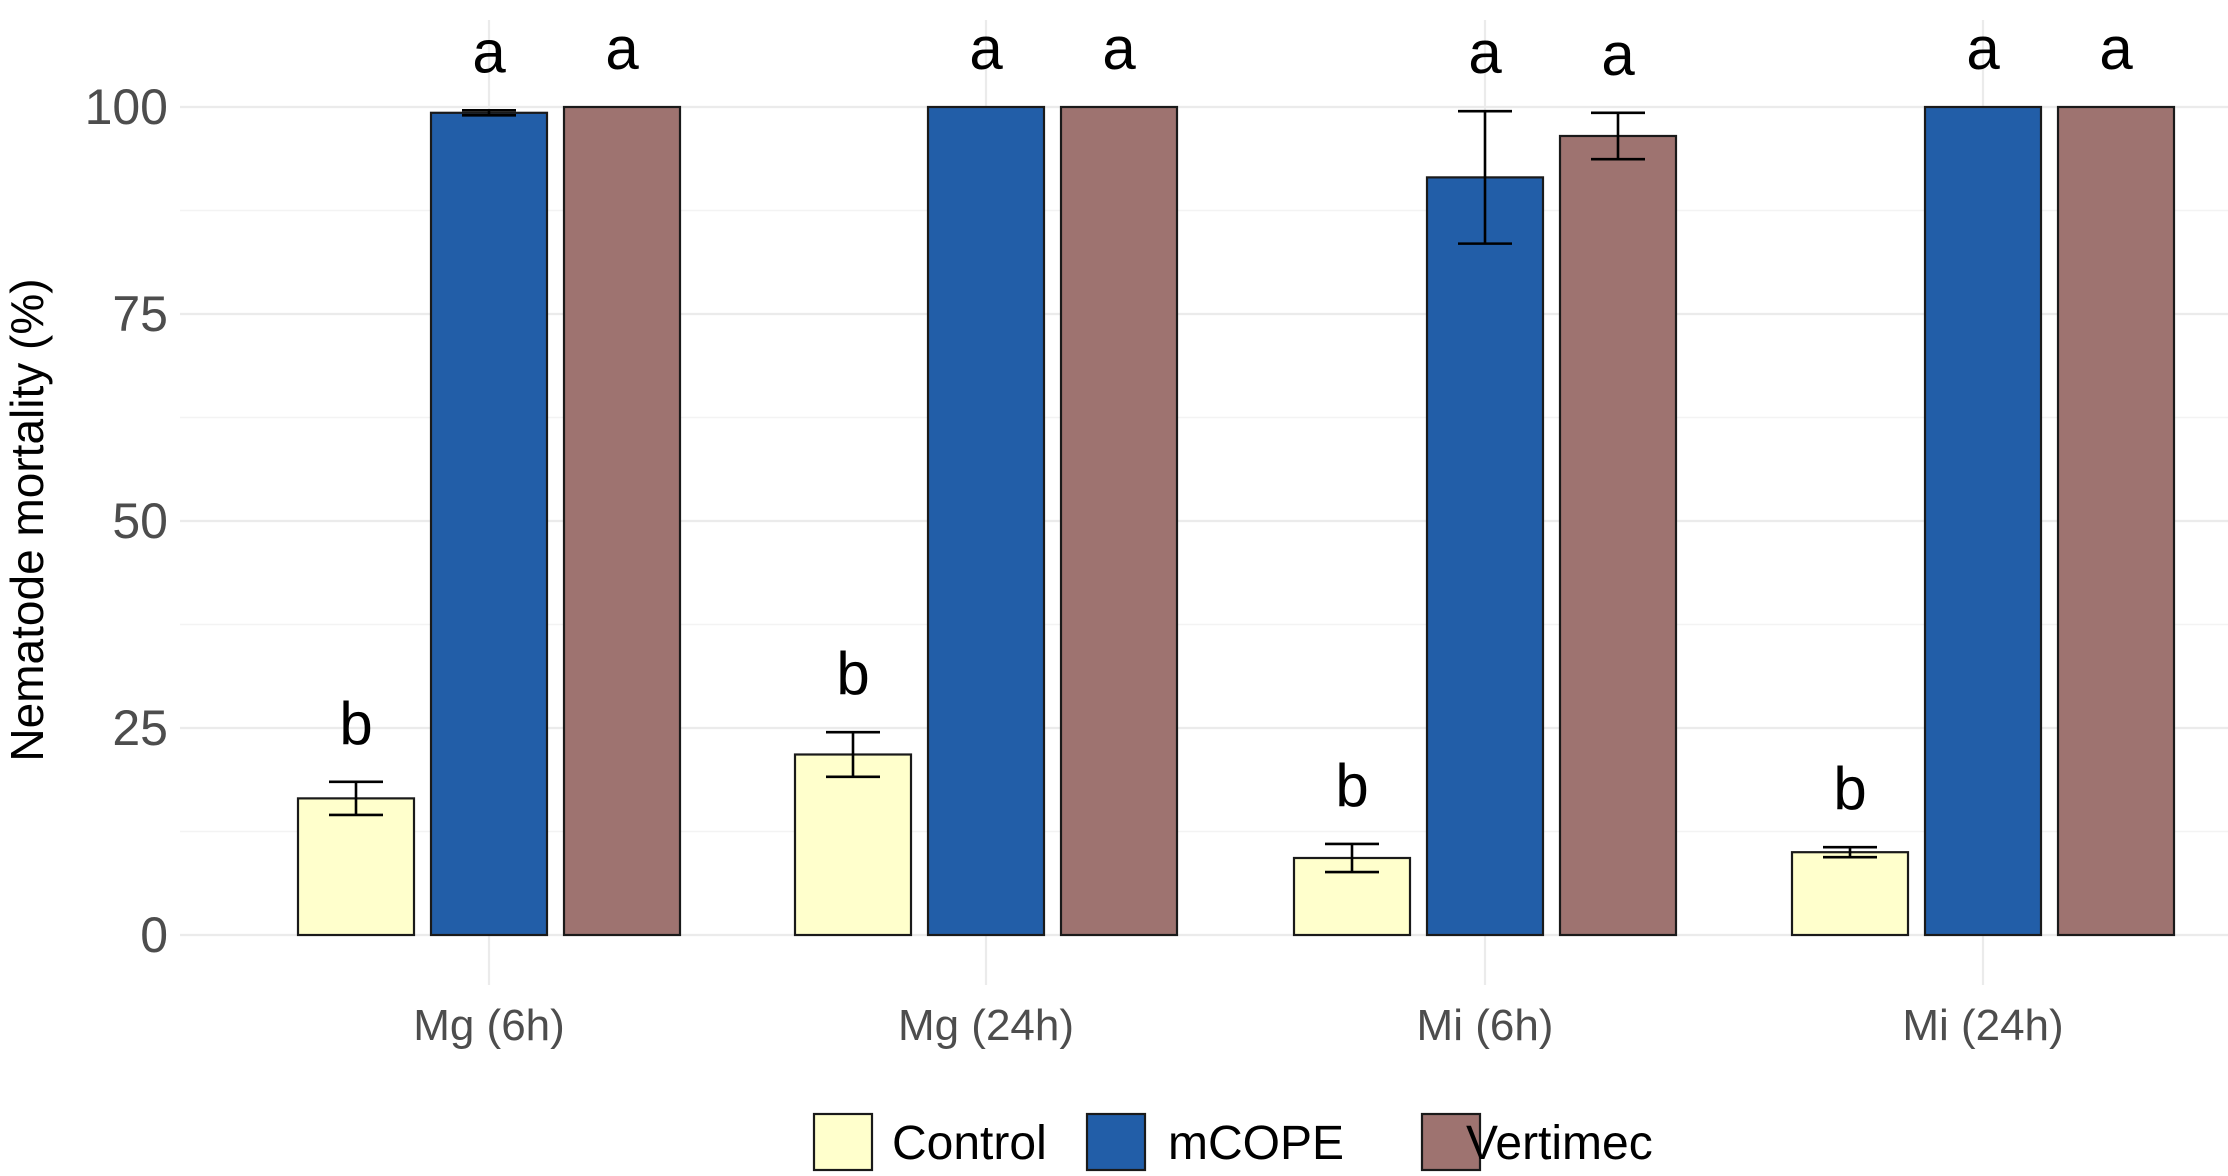 Image resolution: width=2228 pixels, height=1176 pixels. What do you see at coordinates (489, 1025) in the screenshot?
I see `x-tick-label: Mg (6h)` at bounding box center [489, 1025].